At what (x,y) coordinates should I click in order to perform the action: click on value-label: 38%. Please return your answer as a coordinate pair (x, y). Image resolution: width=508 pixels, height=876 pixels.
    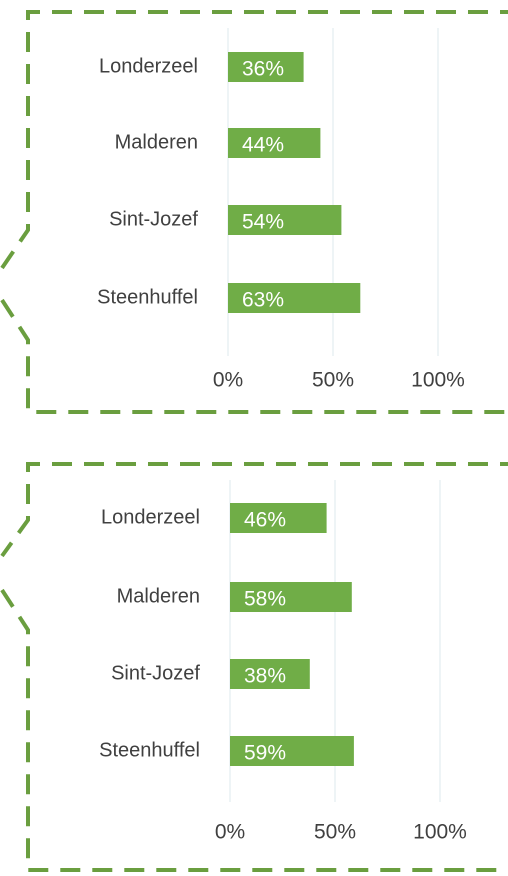
    Looking at the image, I should click on (265, 676).